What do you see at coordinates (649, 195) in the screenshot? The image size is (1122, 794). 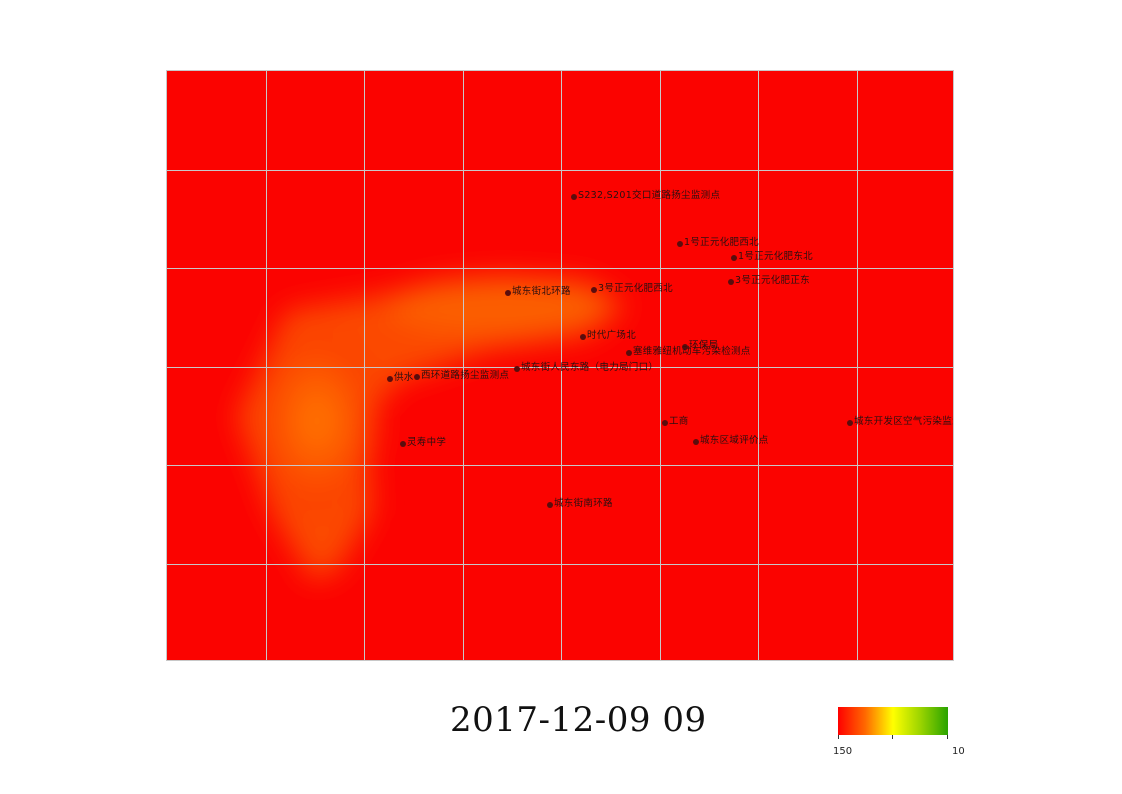 I see `station-label: S232,S201交口道路扬尘监测点` at bounding box center [649, 195].